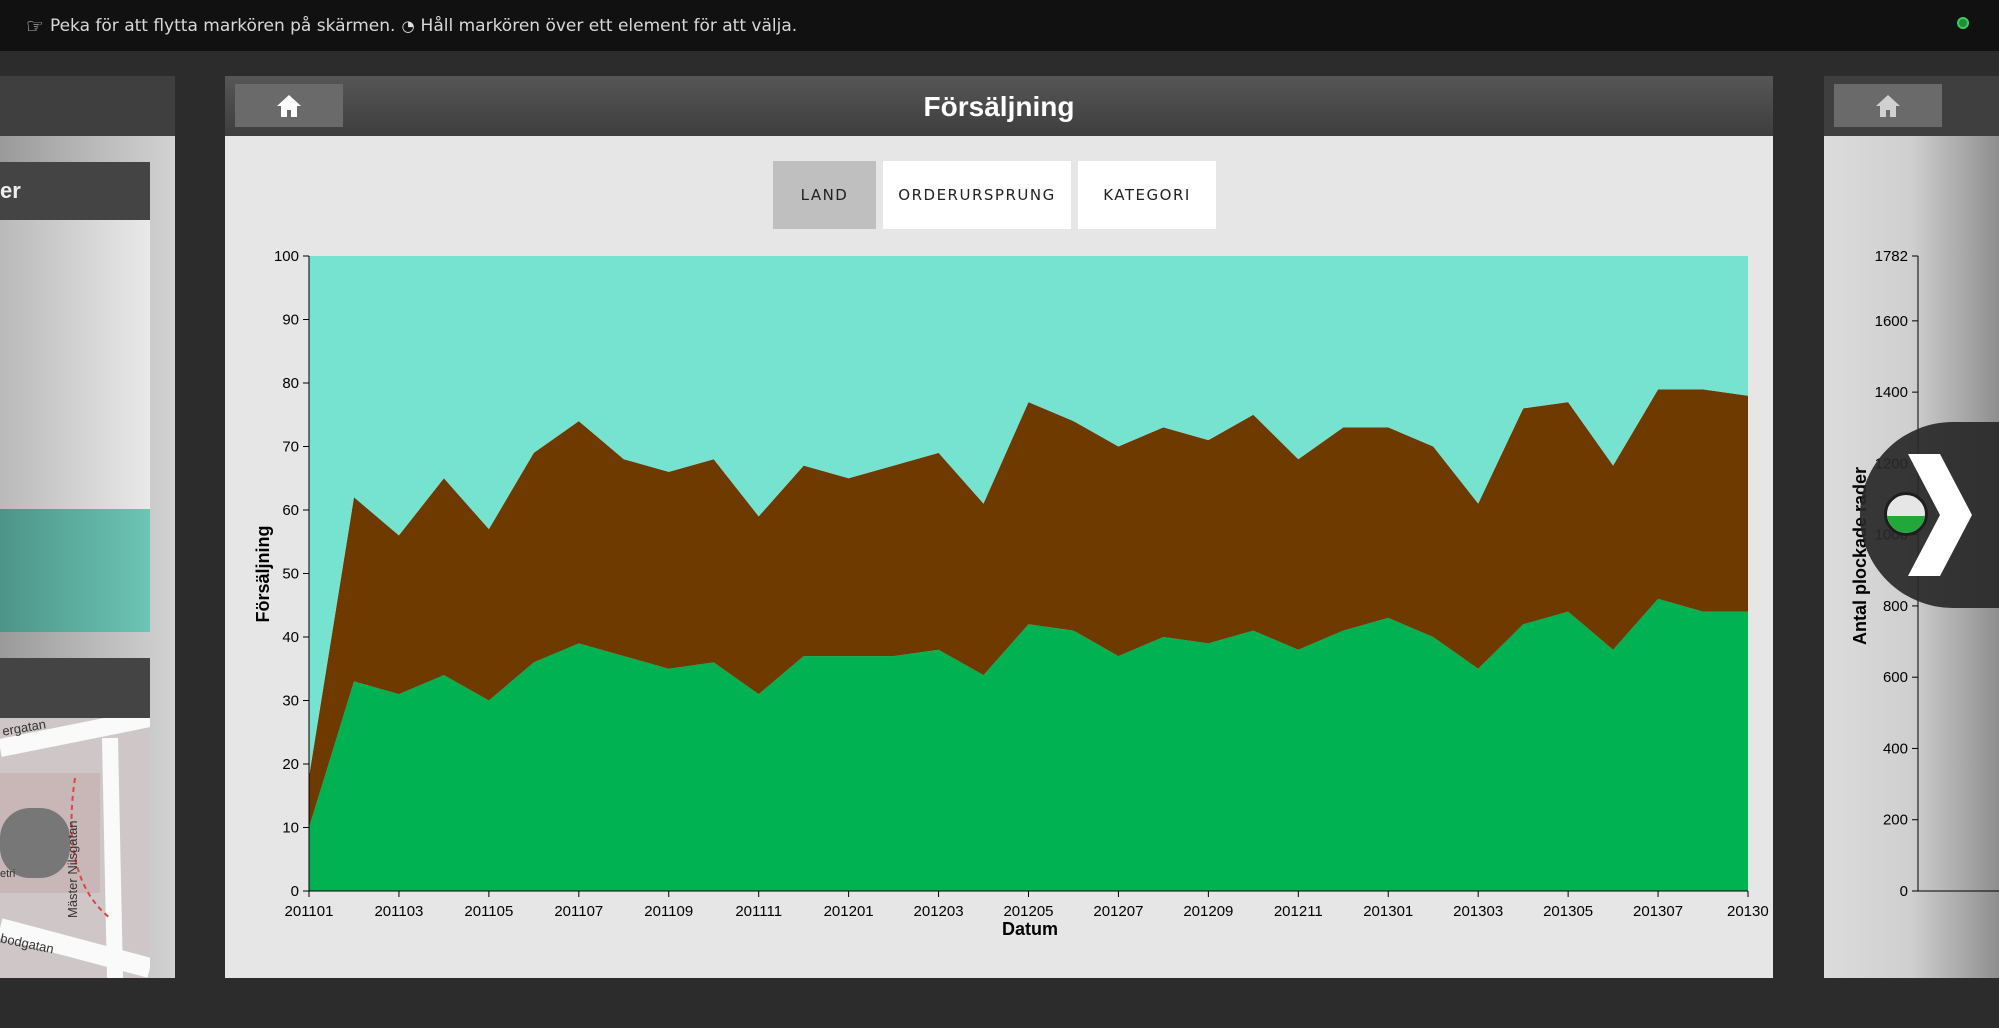  What do you see at coordinates (1388, 911) in the screenshot?
I see `x-tick-label: 201301` at bounding box center [1388, 911].